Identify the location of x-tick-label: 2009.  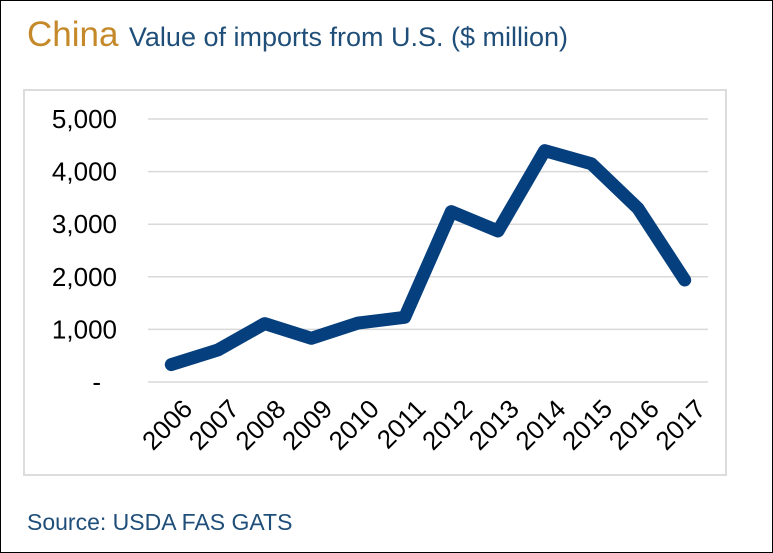
(307, 425).